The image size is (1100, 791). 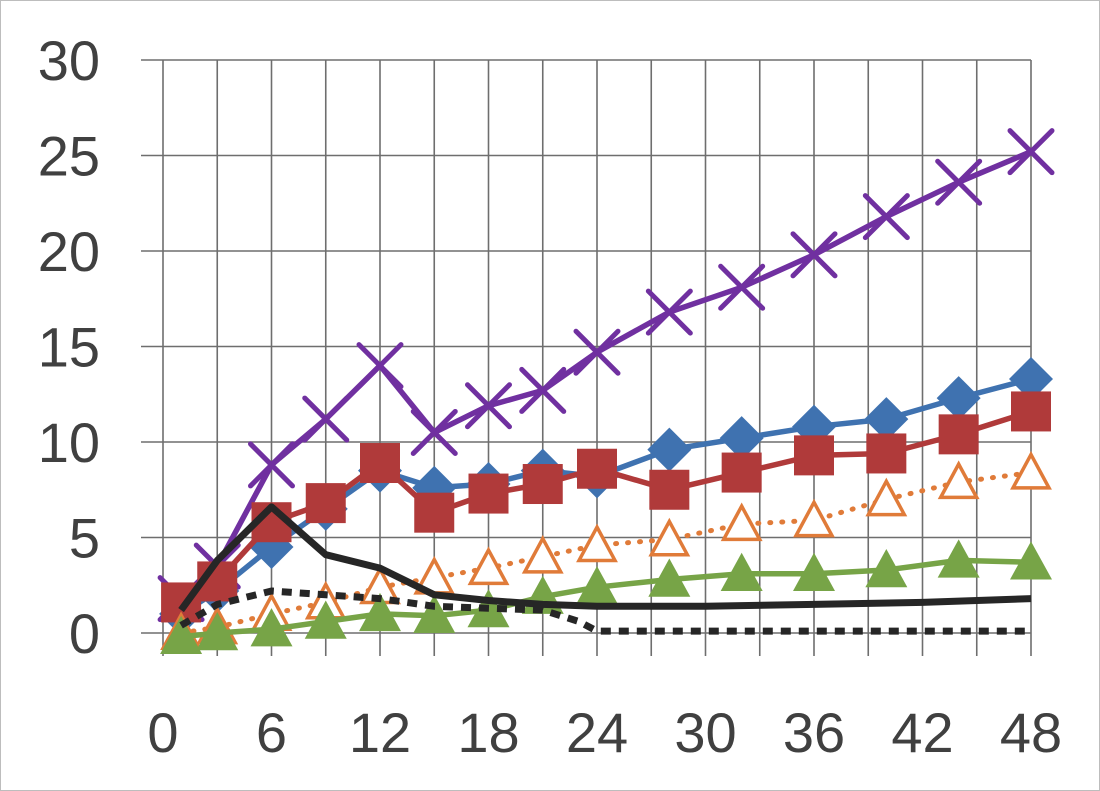 I want to click on y-tick-label: 20, so click(x=69, y=251).